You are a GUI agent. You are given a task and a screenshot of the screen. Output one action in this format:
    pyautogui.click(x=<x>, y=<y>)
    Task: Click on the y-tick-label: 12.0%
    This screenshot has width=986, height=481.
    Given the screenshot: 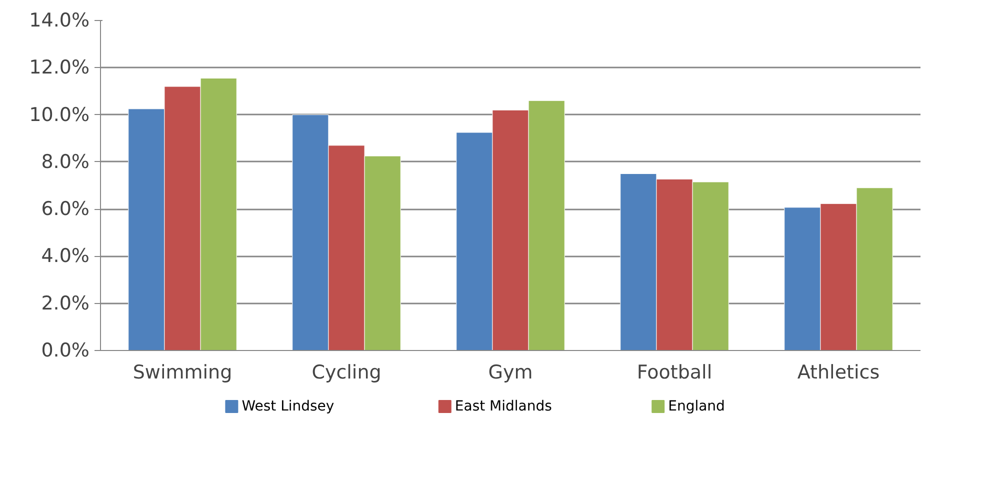 What is the action you would take?
    pyautogui.click(x=59, y=67)
    